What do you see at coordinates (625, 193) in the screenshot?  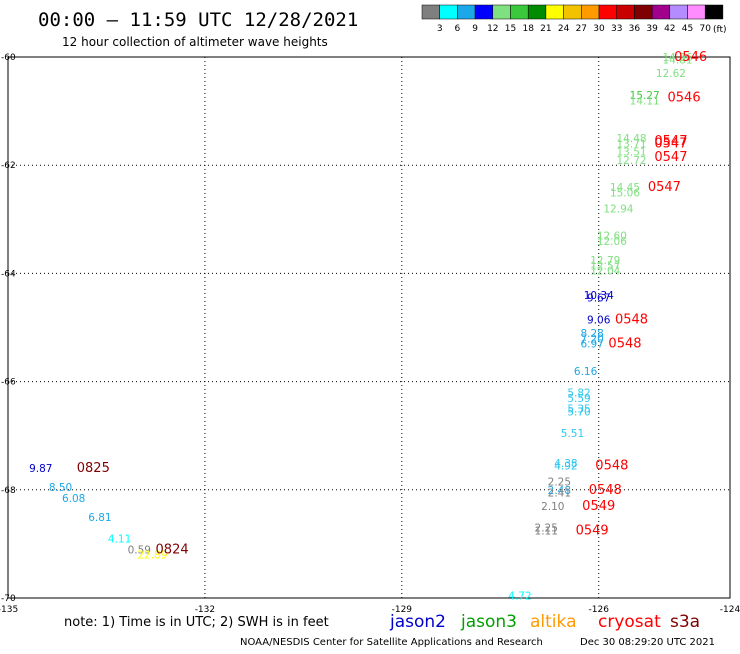 I see `swh-value-label: 15.06` at bounding box center [625, 193].